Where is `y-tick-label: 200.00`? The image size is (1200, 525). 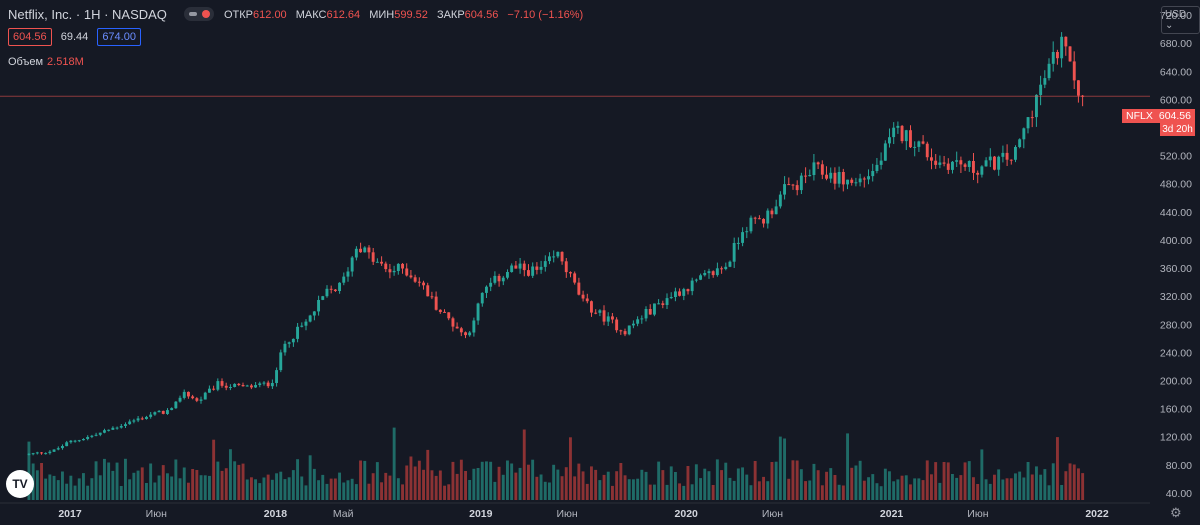
y-tick-label: 200.00 is located at coordinates (1176, 382).